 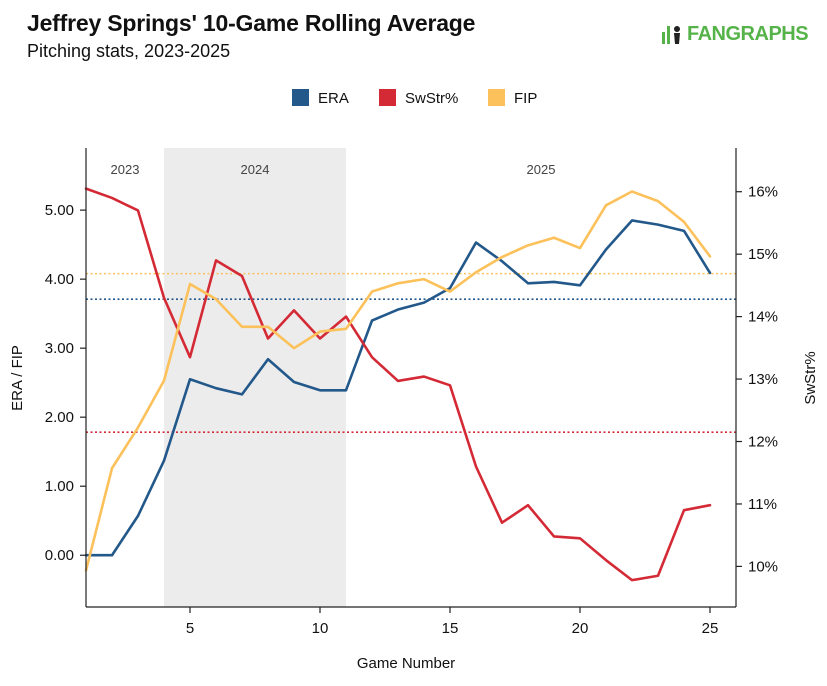 What do you see at coordinates (59, 555) in the screenshot?
I see `y-left-tick-label: 0.00` at bounding box center [59, 555].